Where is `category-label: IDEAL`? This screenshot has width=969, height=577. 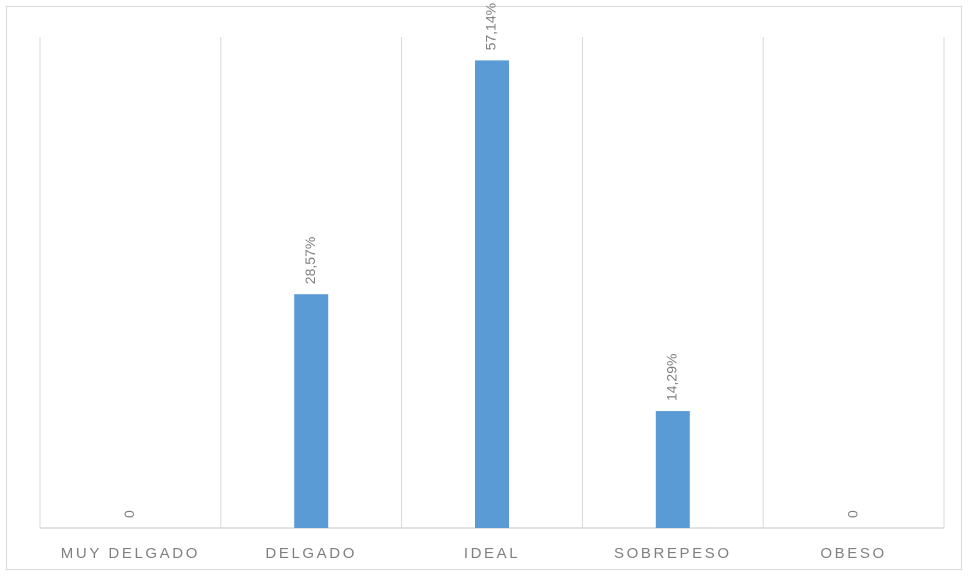
category-label: IDEAL is located at coordinates (492, 553).